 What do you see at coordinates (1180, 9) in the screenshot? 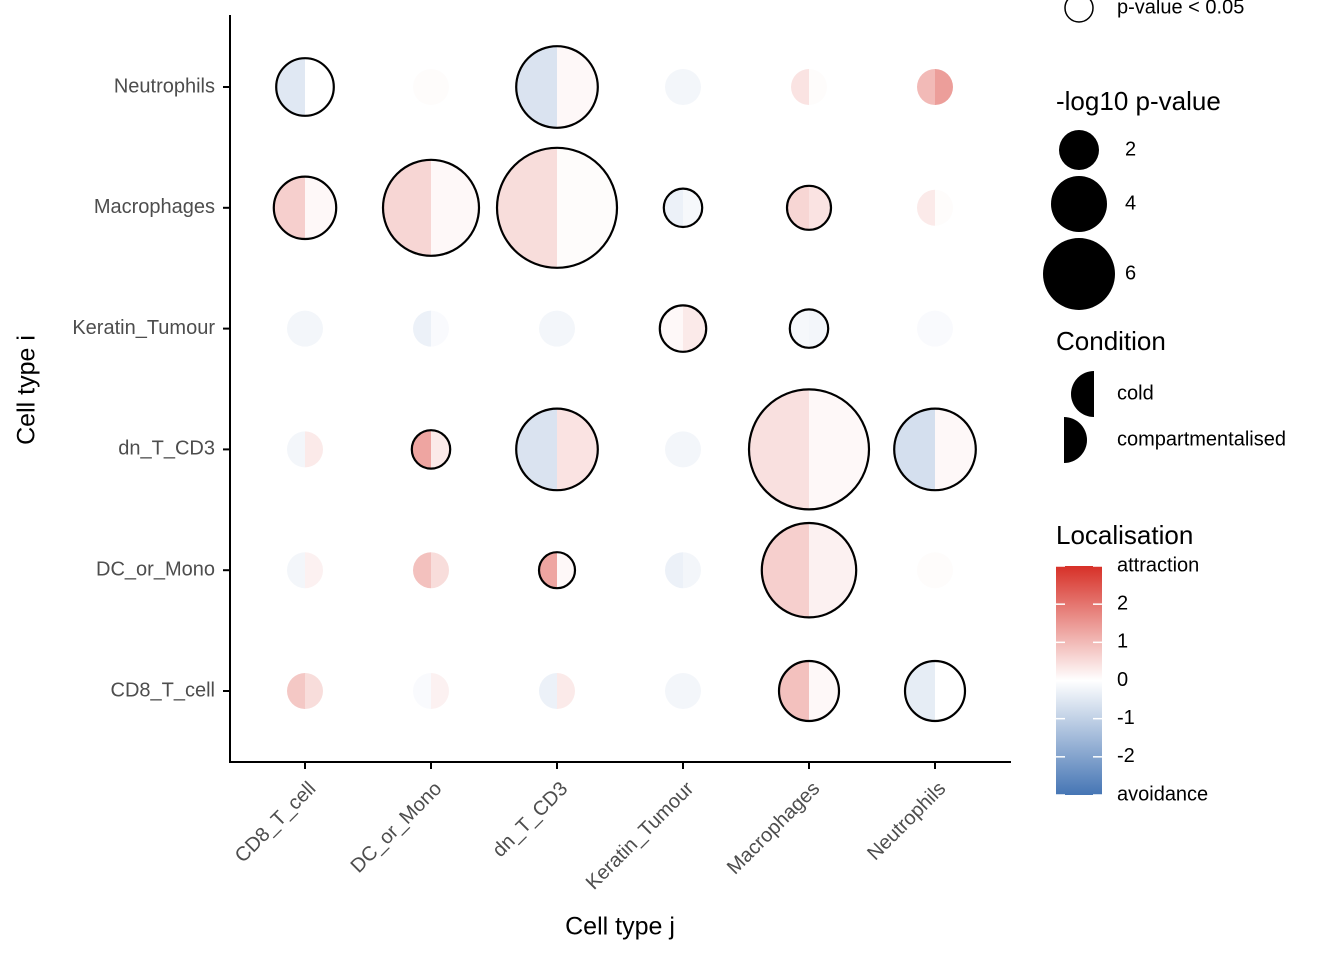
I see `significance-legend-label: p-value < 0.05` at bounding box center [1180, 9].